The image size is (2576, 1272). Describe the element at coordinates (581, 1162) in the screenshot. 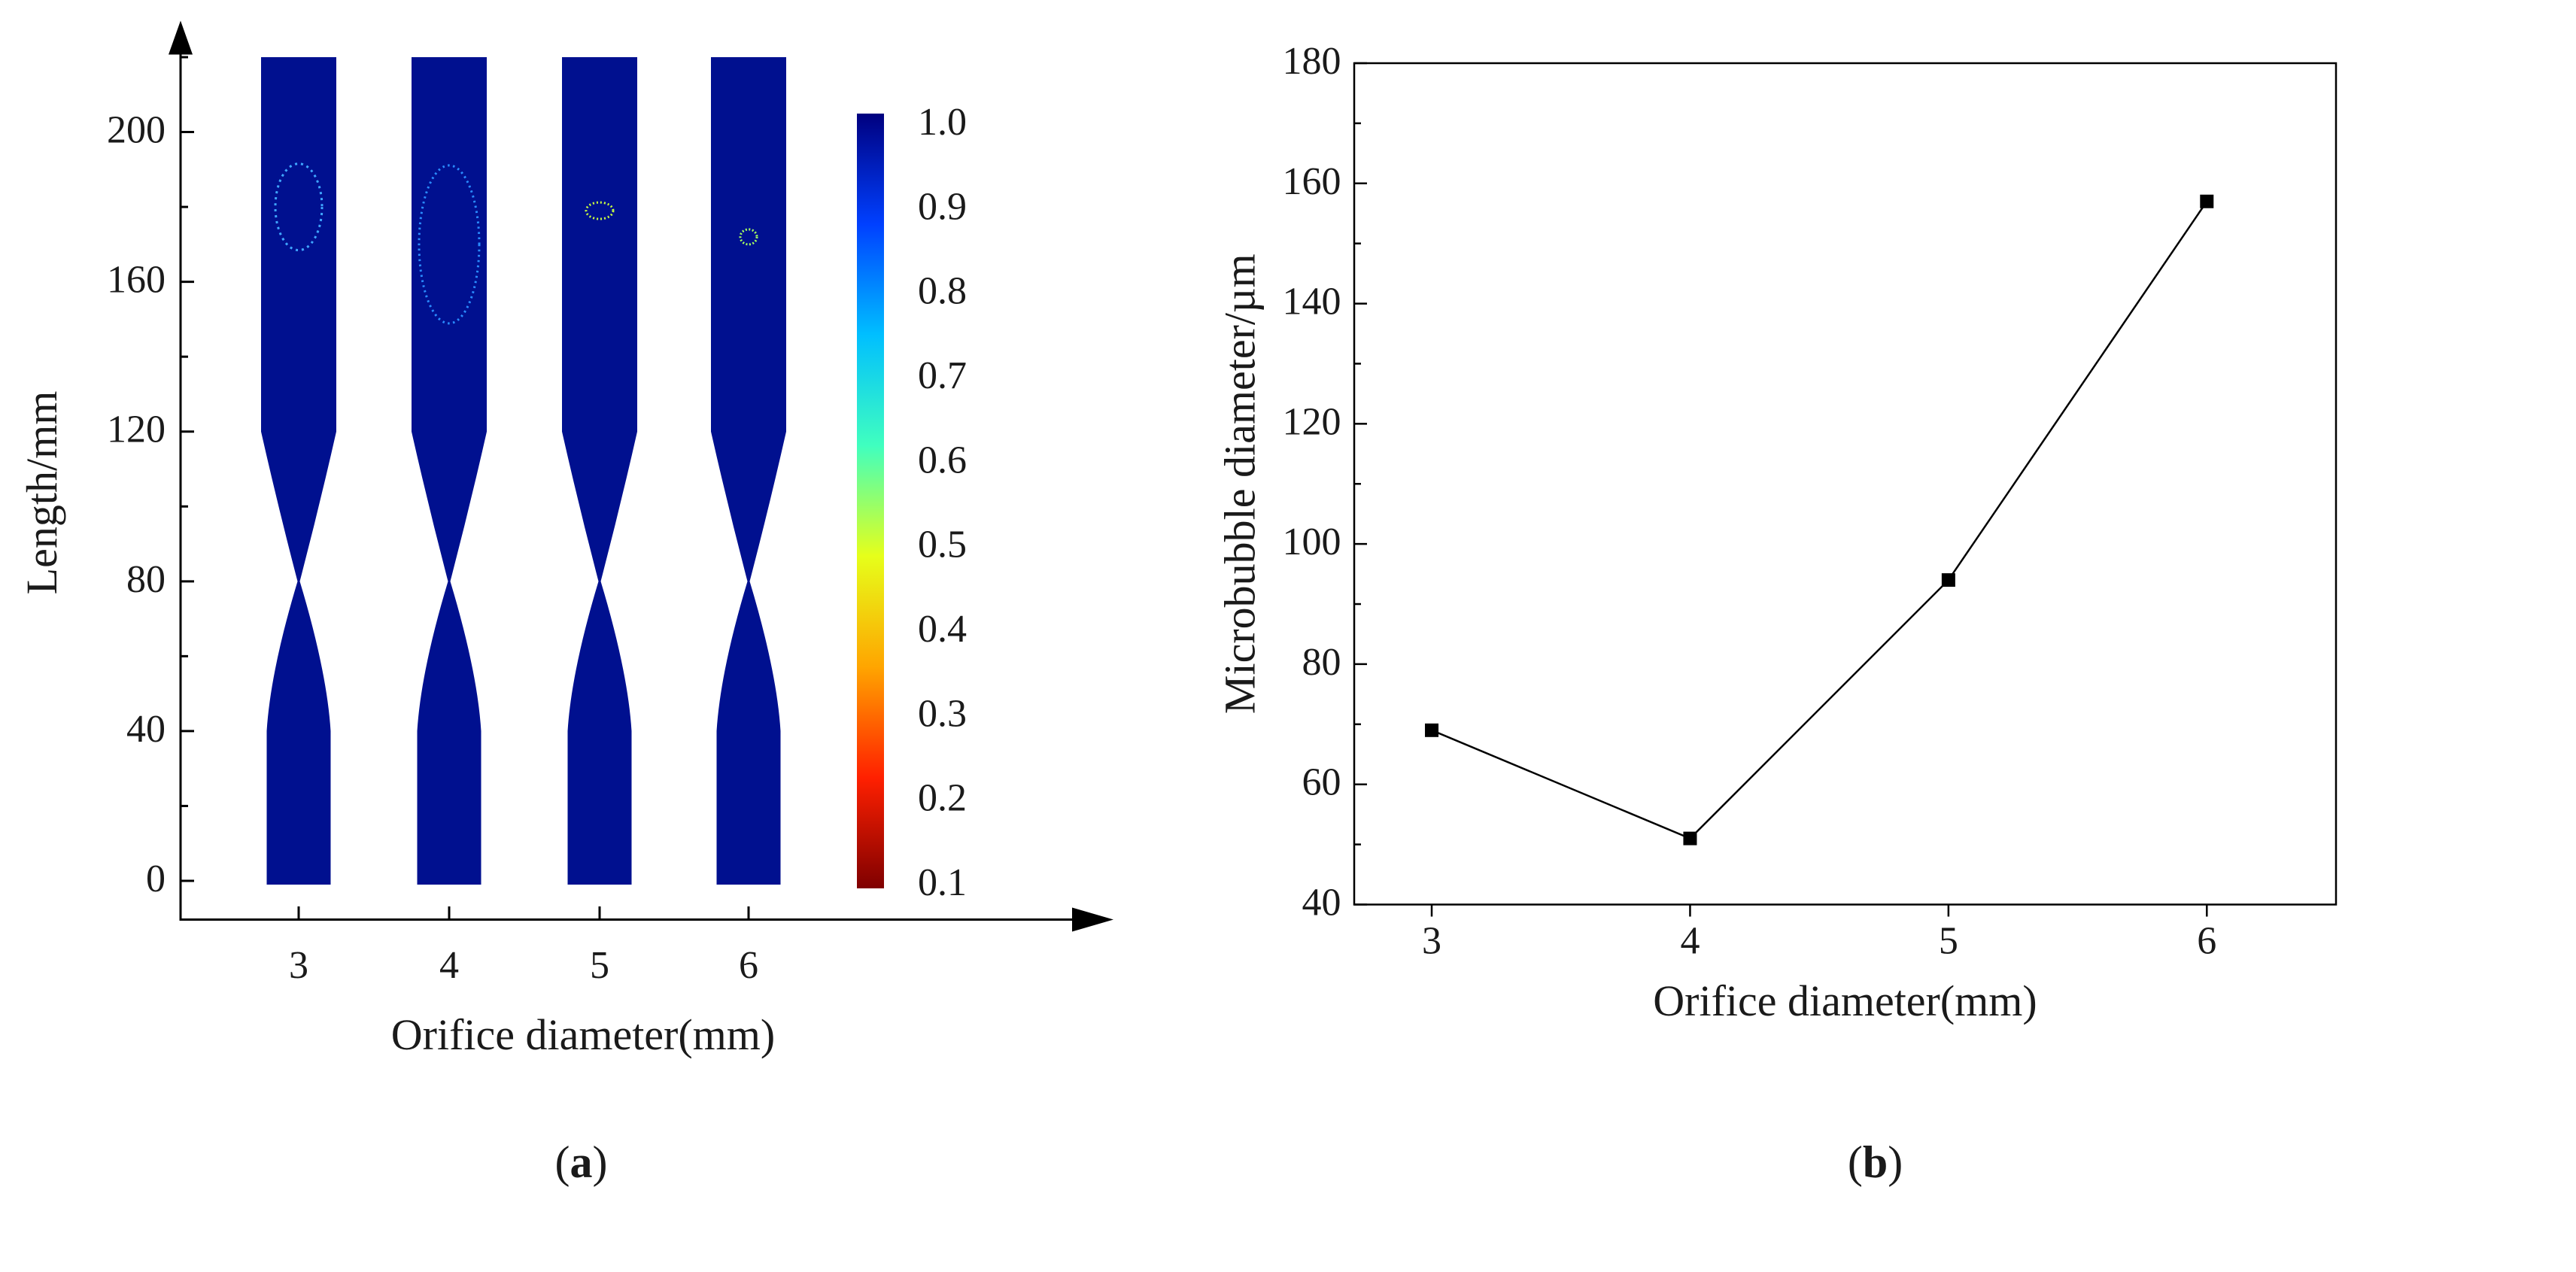

I see `caption-a: (a)` at that location.